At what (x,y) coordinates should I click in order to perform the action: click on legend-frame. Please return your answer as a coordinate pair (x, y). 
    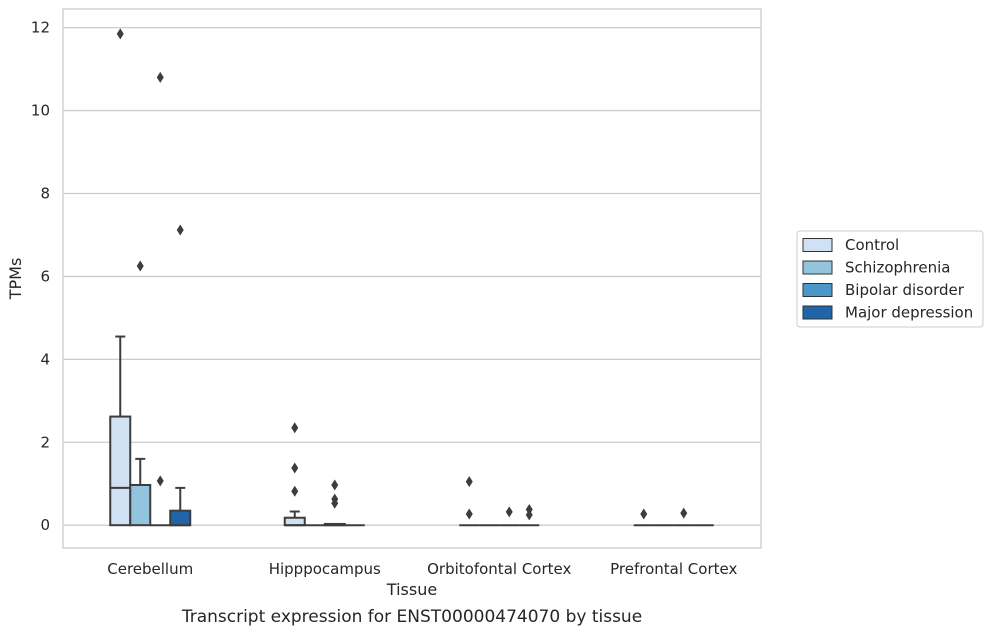
    Looking at the image, I should click on (890, 279).